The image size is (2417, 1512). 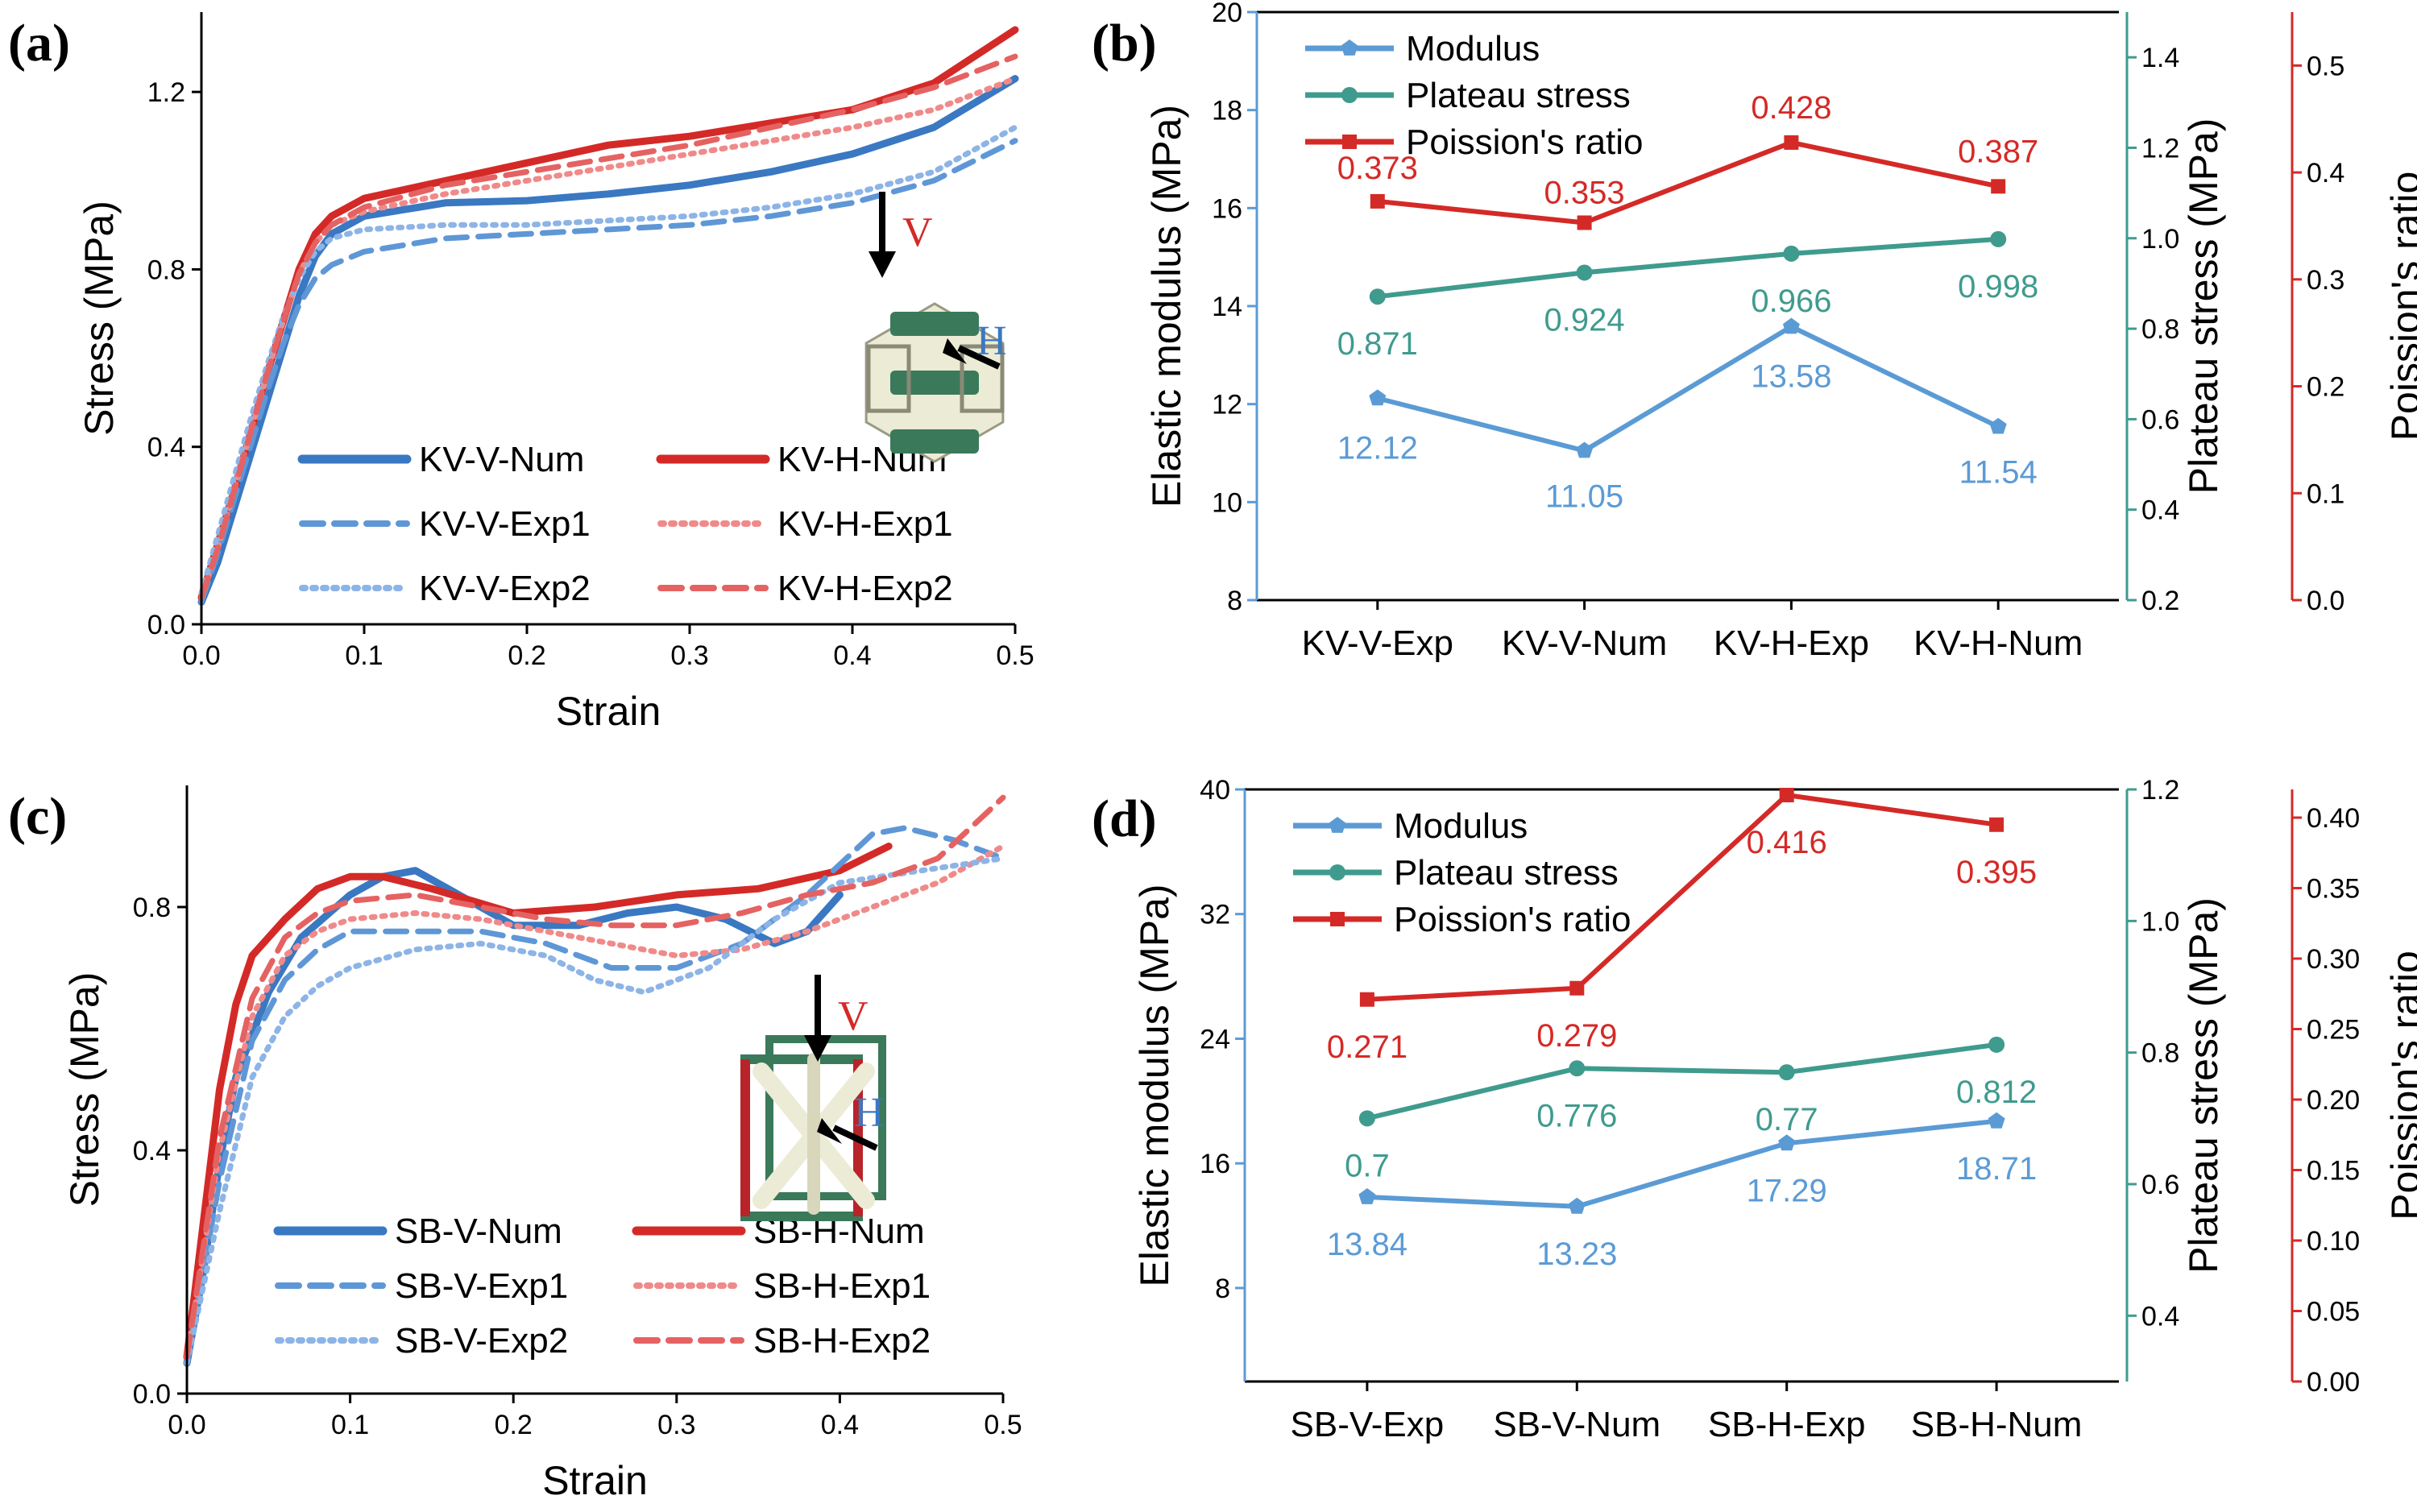 I want to click on x-tick-label: 0.1, so click(x=364, y=656).